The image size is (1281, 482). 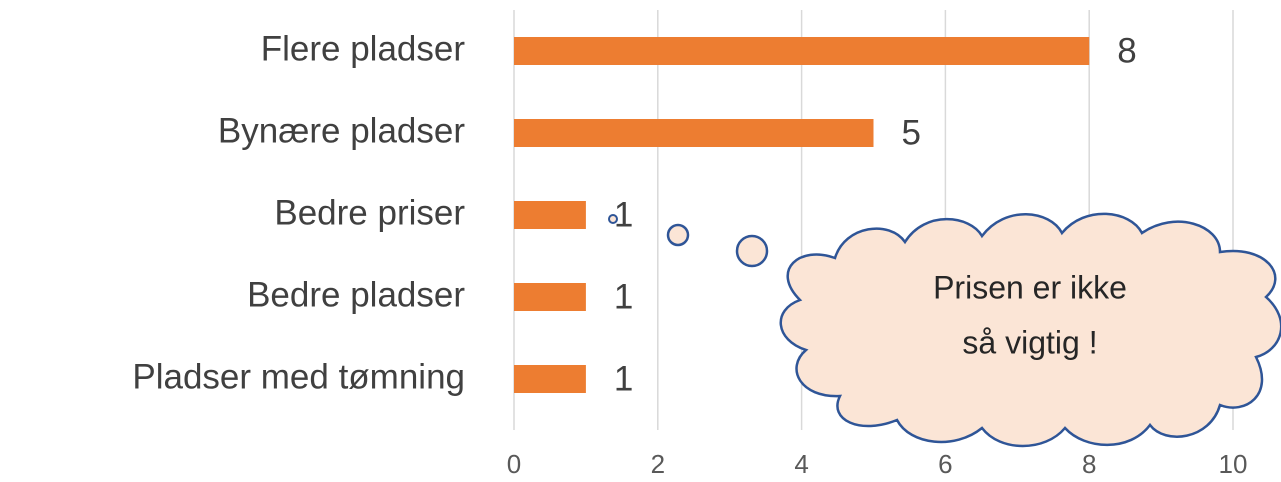 What do you see at coordinates (369, 212) in the screenshot?
I see `category-label: Bedre priser` at bounding box center [369, 212].